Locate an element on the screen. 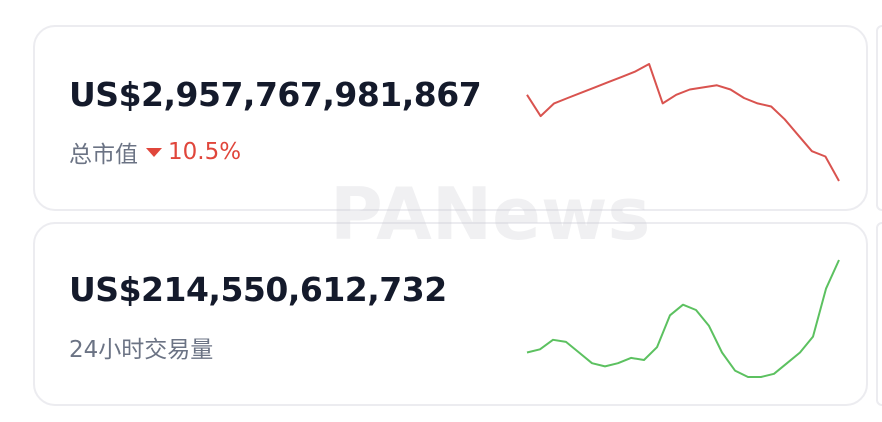 The height and width of the screenshot is (422, 882). label-row: 24小时交易量 is located at coordinates (141, 347).